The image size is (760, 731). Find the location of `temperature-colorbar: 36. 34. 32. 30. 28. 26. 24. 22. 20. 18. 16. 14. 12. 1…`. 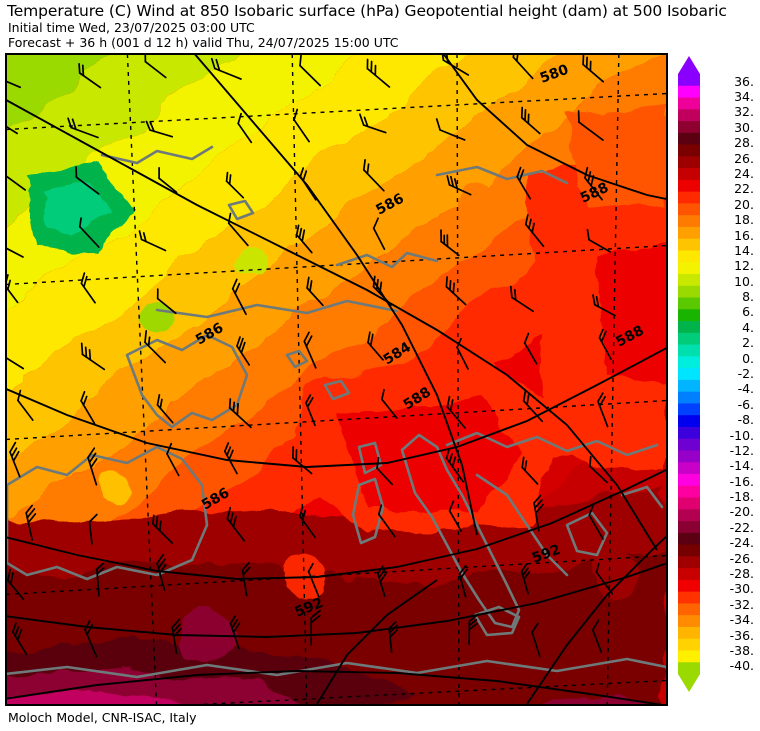

temperature-colorbar: 36. 34. 32. 30. 28. 26. 24. 22. 20. 18. 16. 14. 12. 1… is located at coordinates (716, 382).